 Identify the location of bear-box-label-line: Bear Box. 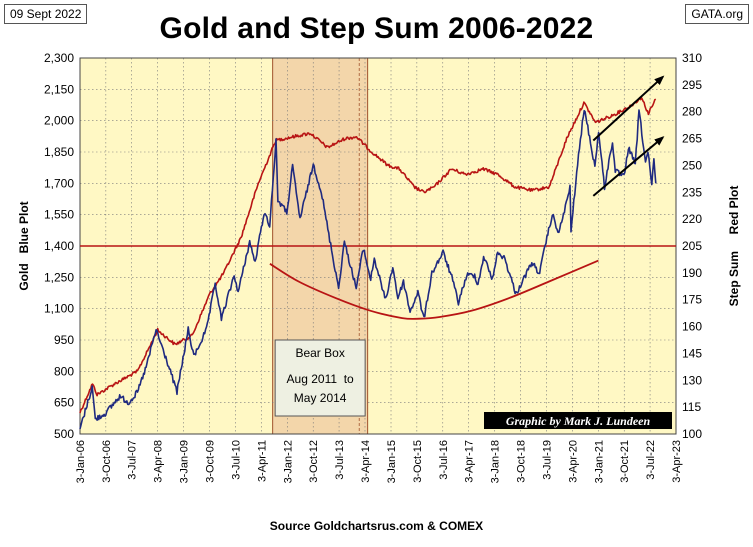
(319, 353).